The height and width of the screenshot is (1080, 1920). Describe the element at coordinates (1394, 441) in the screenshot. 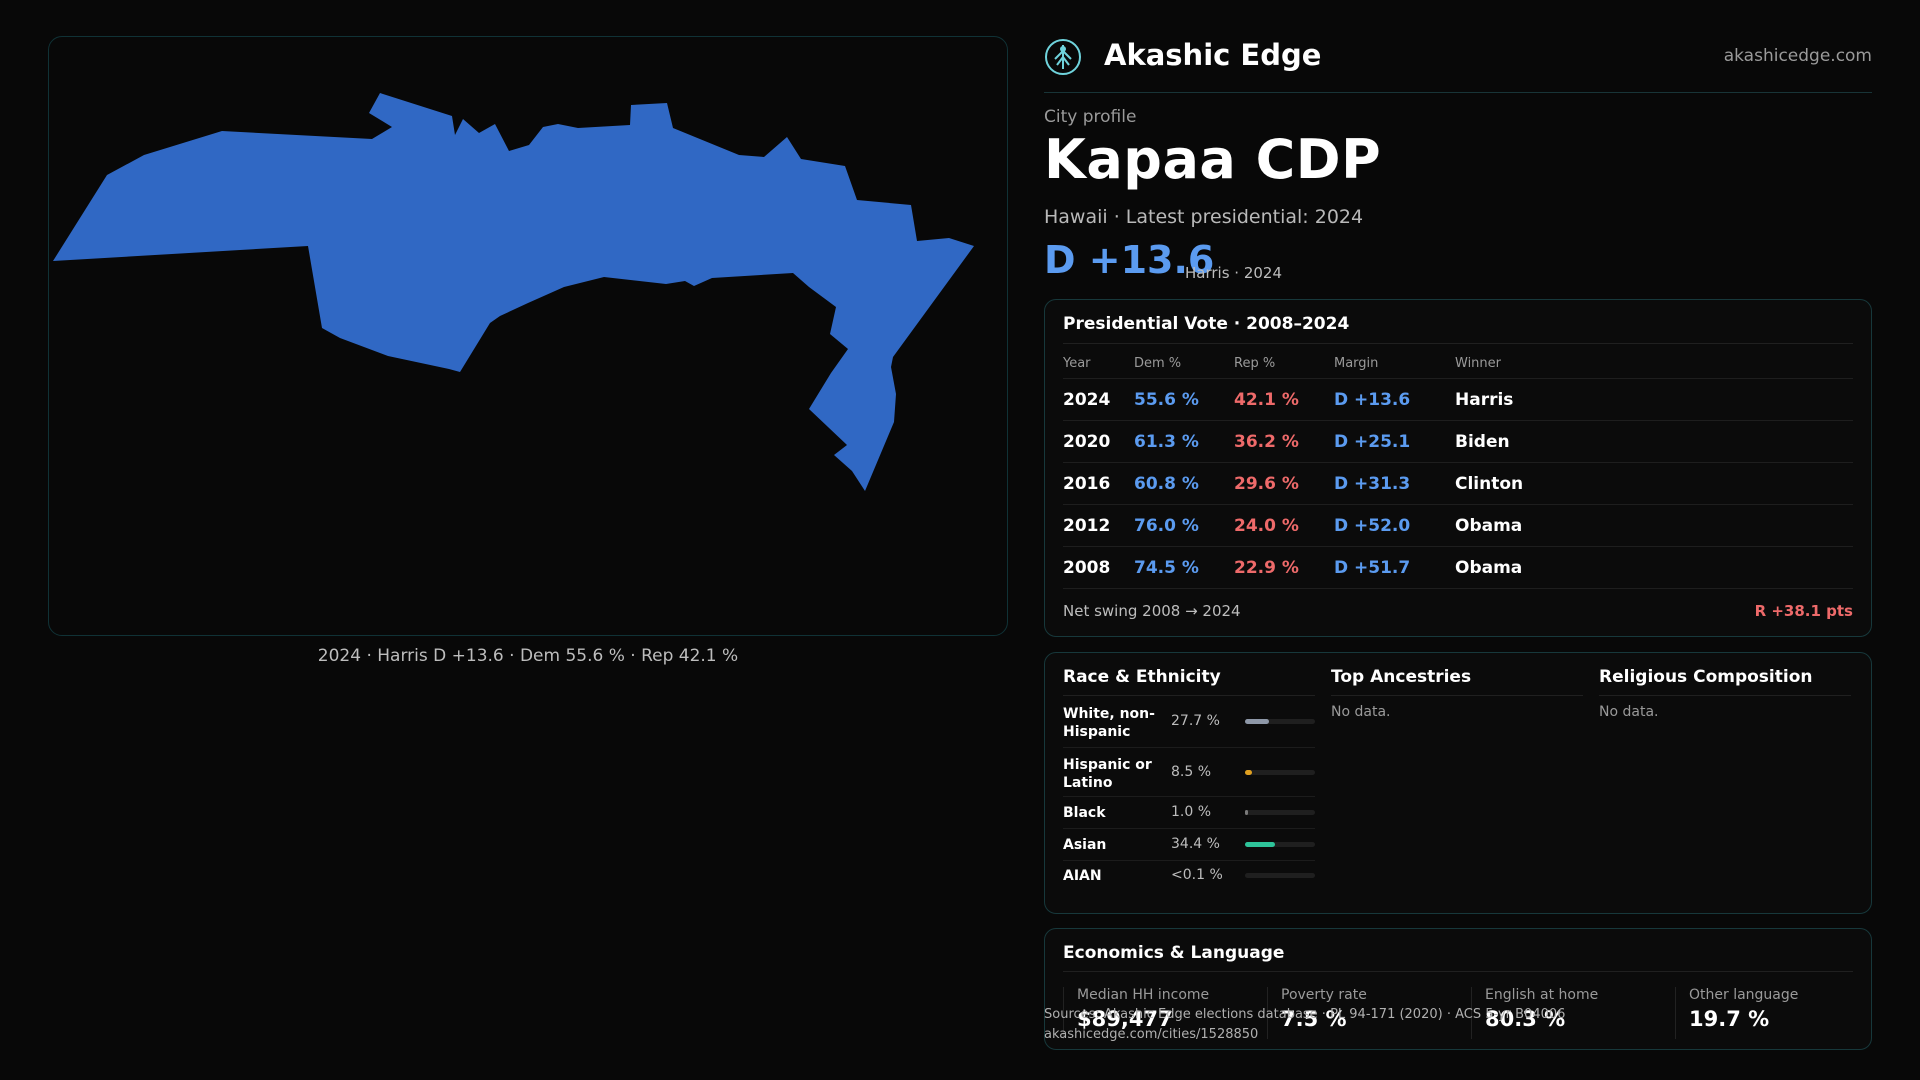

I see `cell-margin: D +25.1` at that location.